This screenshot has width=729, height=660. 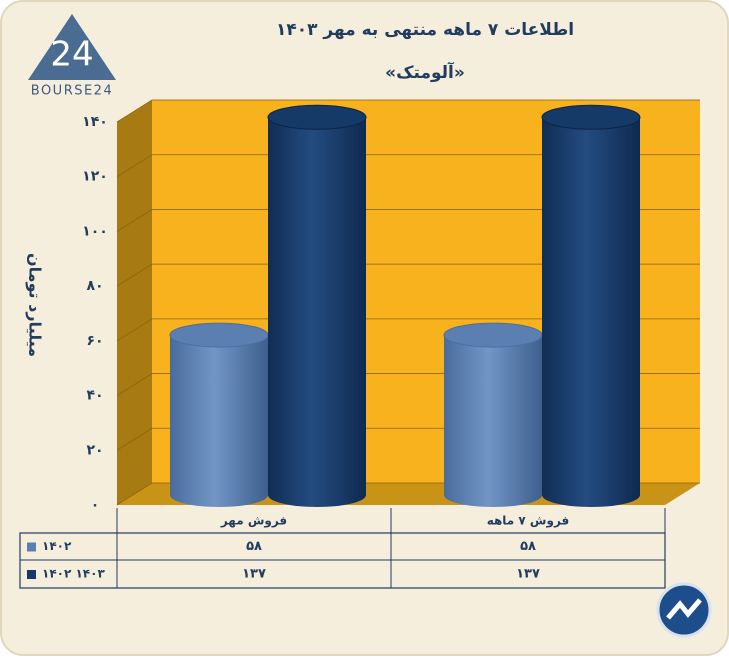 I want to click on side-wall, so click(x=134, y=302).